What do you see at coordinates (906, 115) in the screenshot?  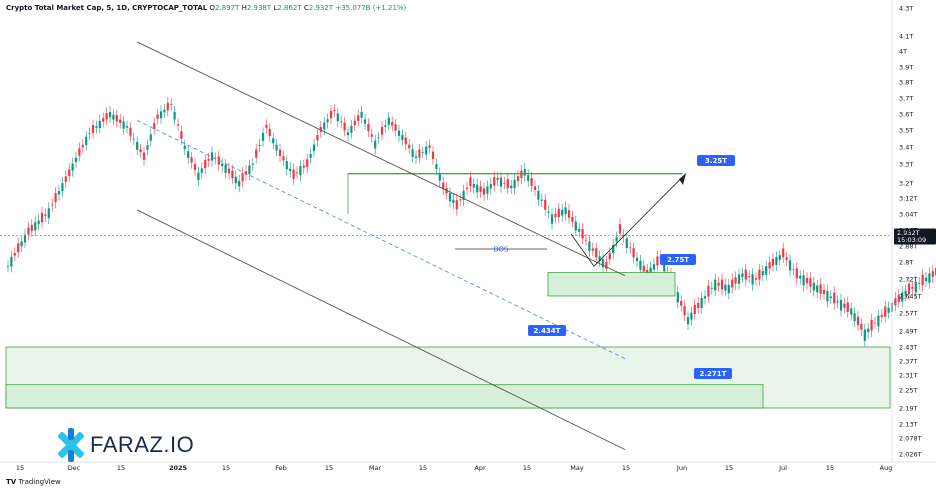 I see `price-tick-label: 3.6T` at bounding box center [906, 115].